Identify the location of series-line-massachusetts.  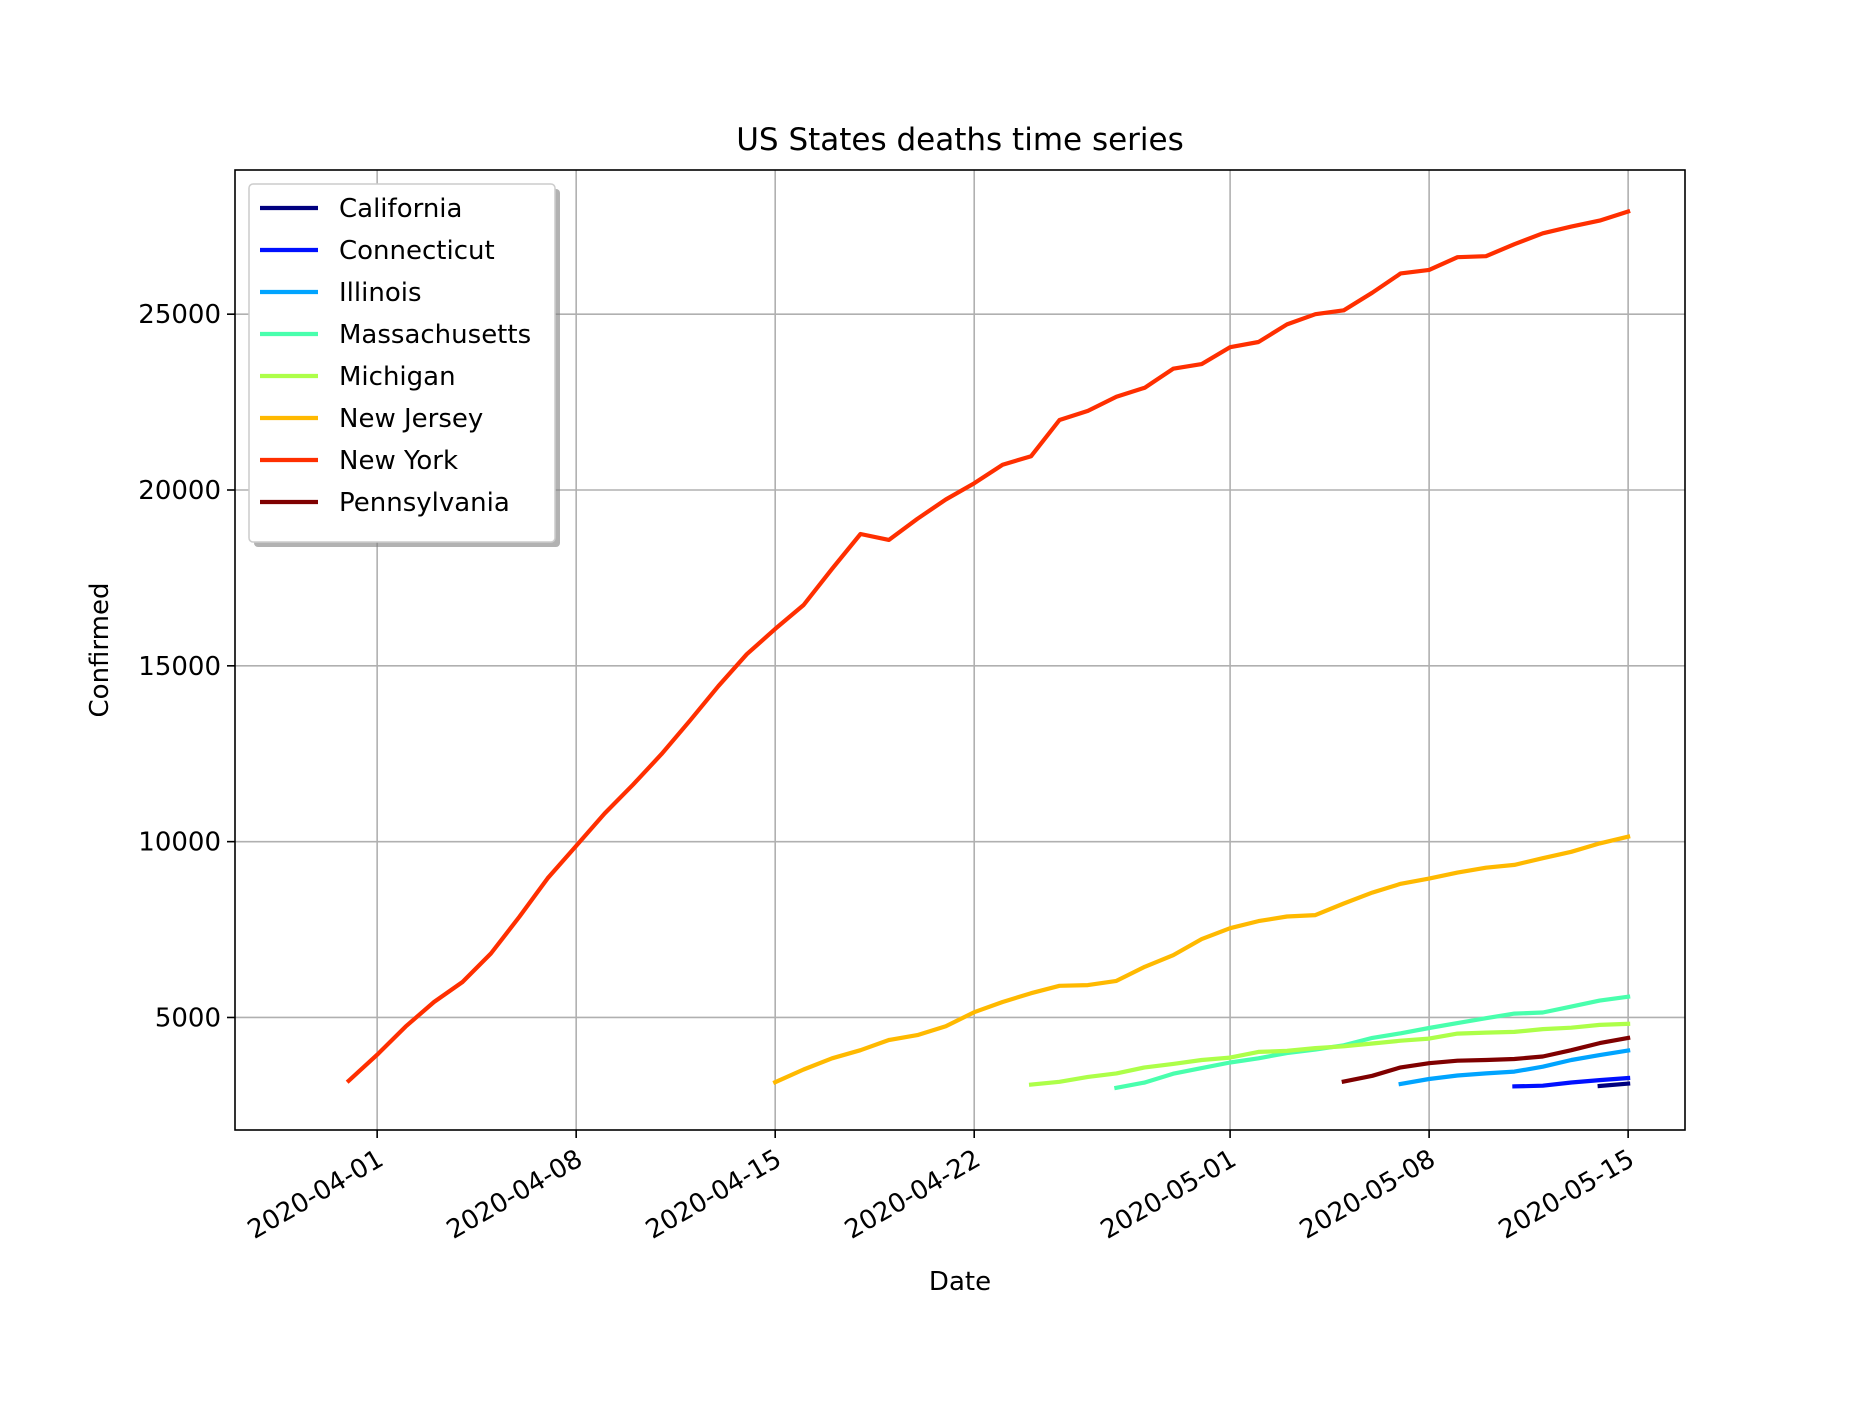
(1372, 1042).